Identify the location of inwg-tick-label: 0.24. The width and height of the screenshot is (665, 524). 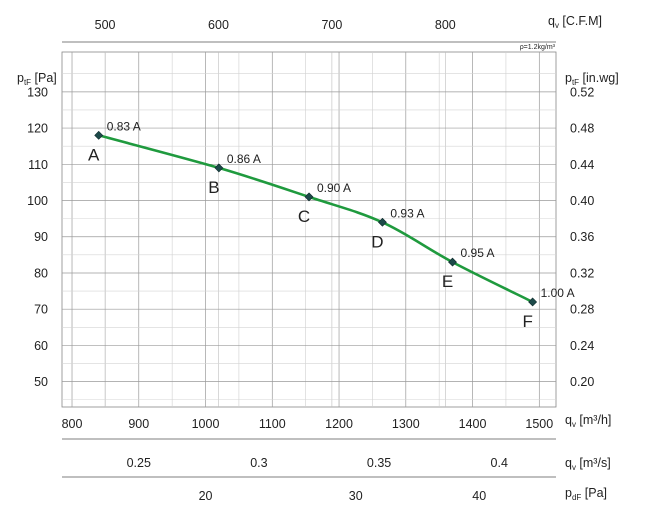
(582, 346).